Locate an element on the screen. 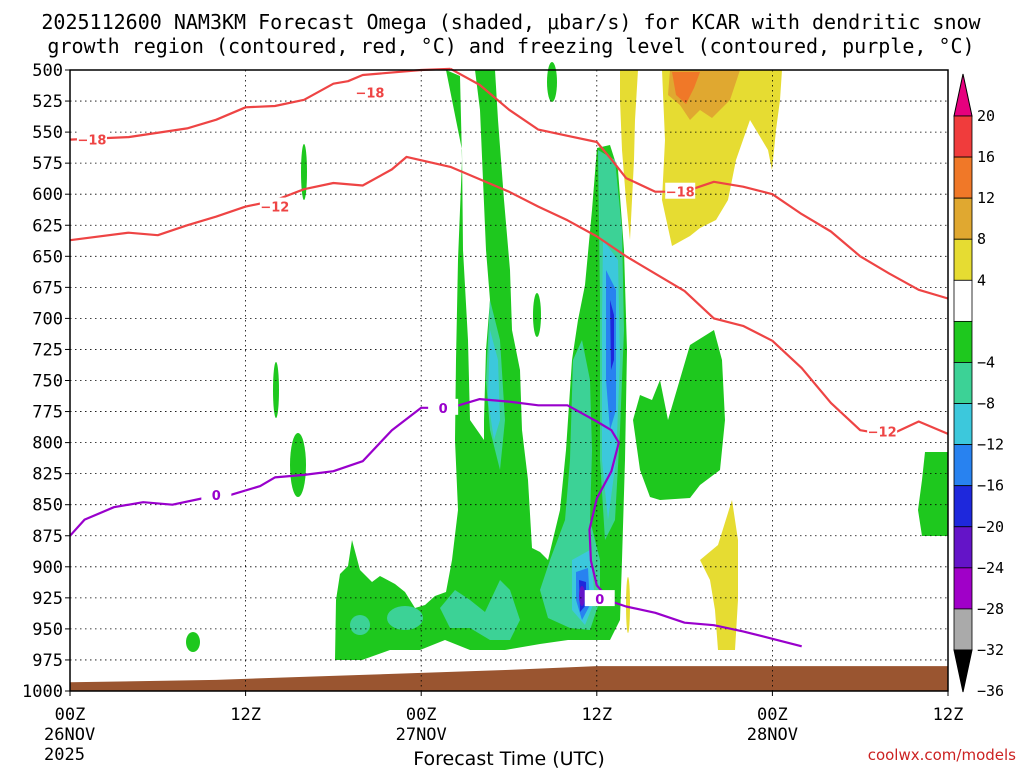 The image size is (1024, 768). y-tick-label: 600 is located at coordinates (47, 195).